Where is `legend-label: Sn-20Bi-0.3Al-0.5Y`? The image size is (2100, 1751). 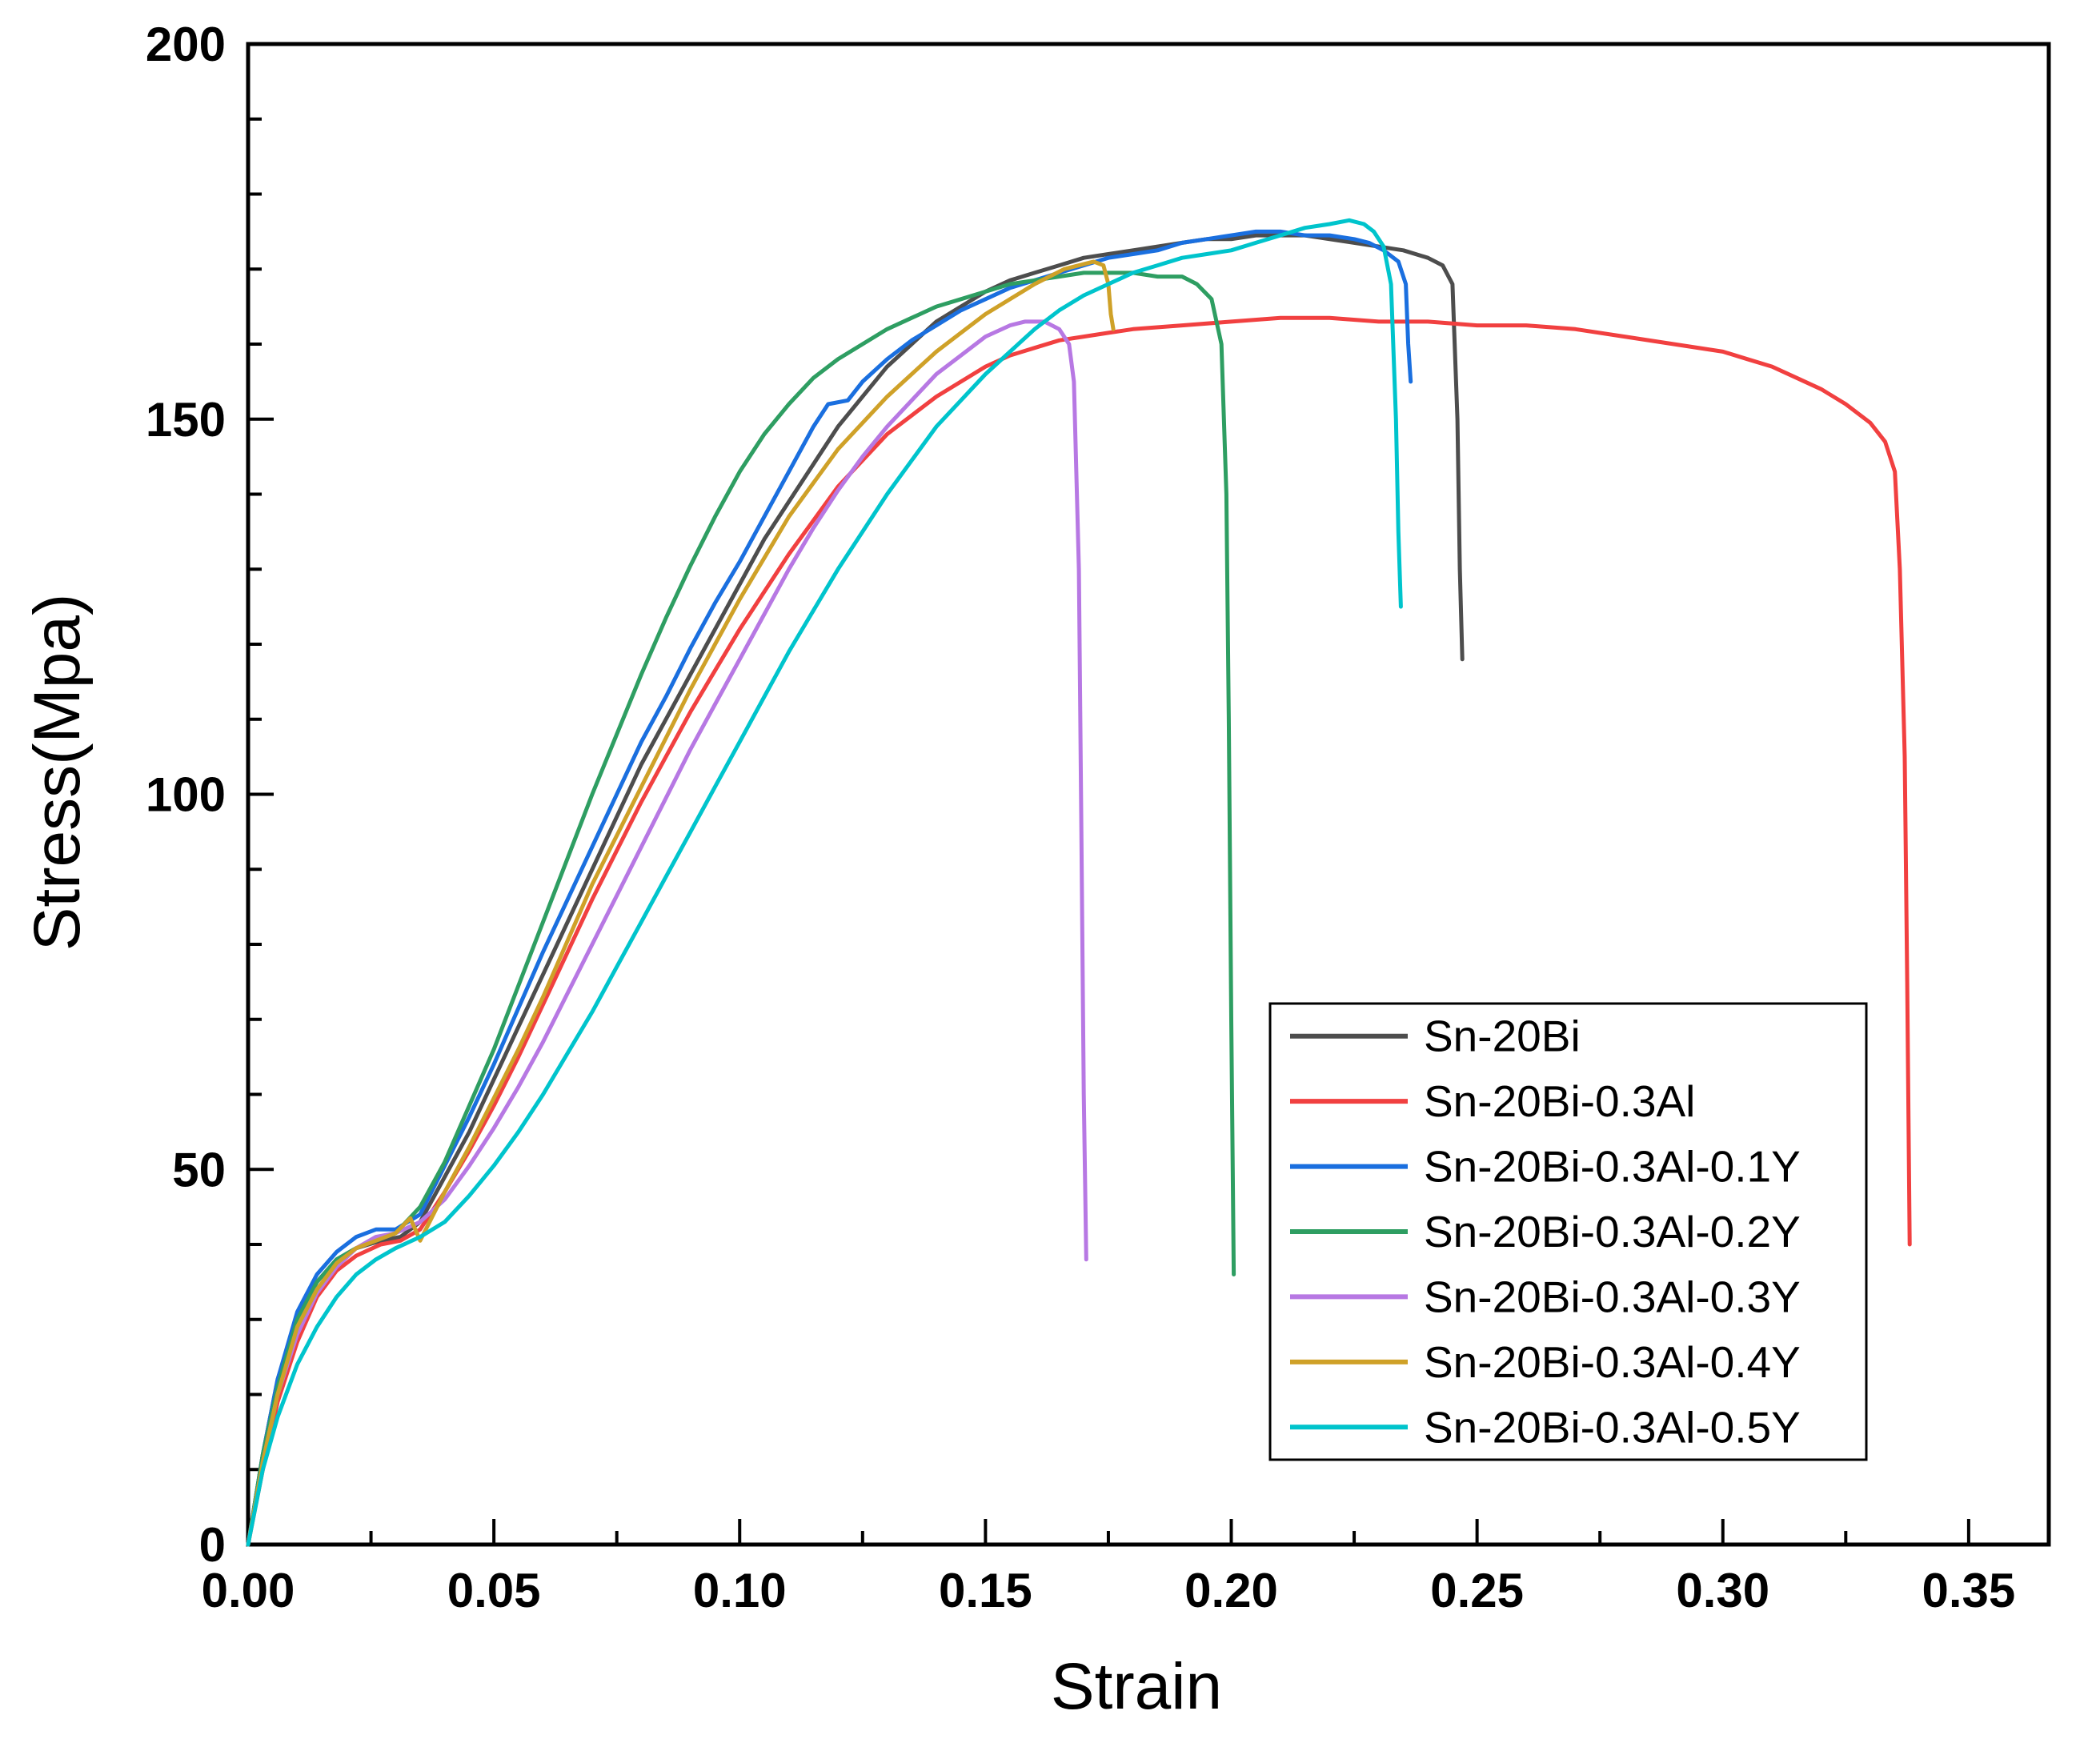
legend-label: Sn-20Bi-0.3Al-0.5Y is located at coordinates (1612, 1427).